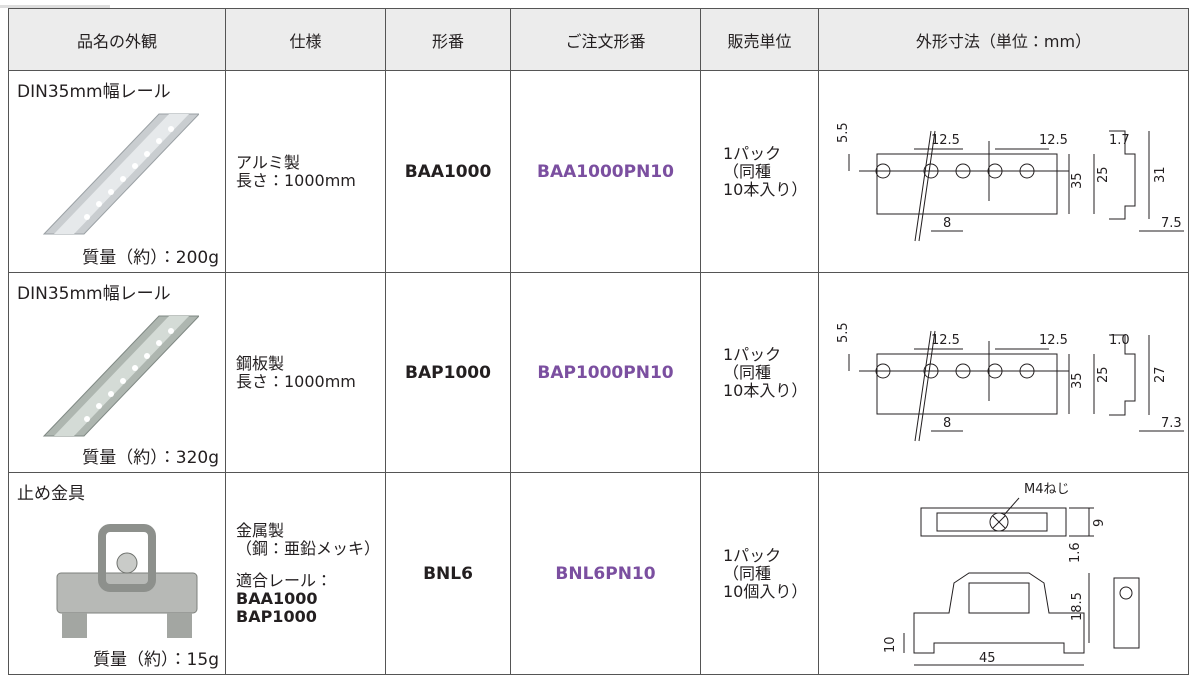 The height and width of the screenshot is (675, 1197). Describe the element at coordinates (605, 573) in the screenshot. I see `order-cell: BNL6PN10` at that location.